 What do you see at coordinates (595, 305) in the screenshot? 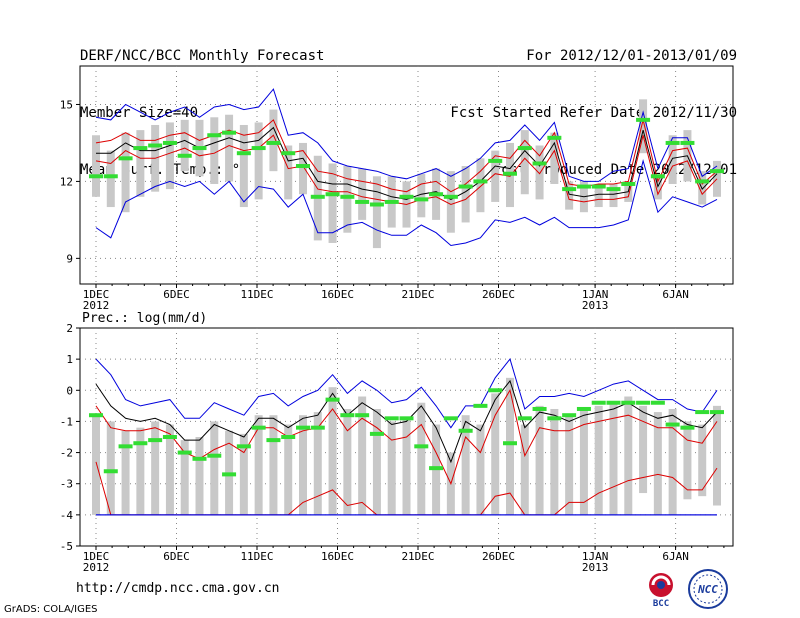
I see `x-tick-year: 2013` at bounding box center [595, 305].